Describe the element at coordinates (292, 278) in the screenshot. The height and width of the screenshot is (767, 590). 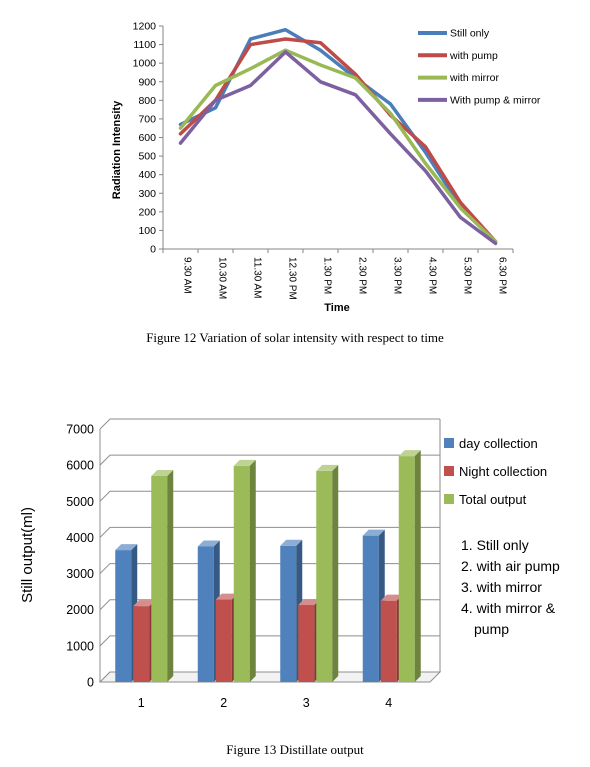
I see `x-tick-label: 12.30 PM` at that location.